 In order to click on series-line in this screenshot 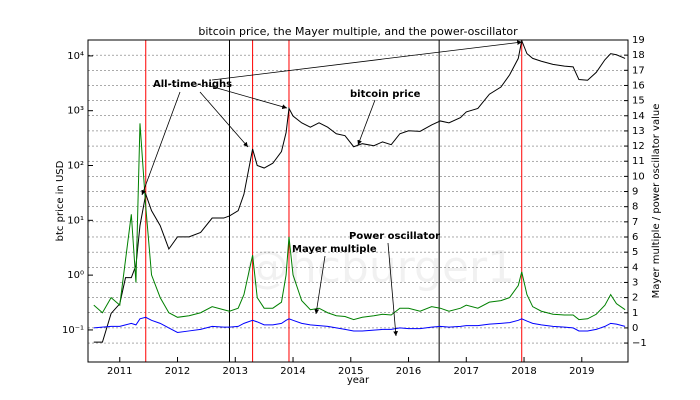, I will do `click(359, 324)`.